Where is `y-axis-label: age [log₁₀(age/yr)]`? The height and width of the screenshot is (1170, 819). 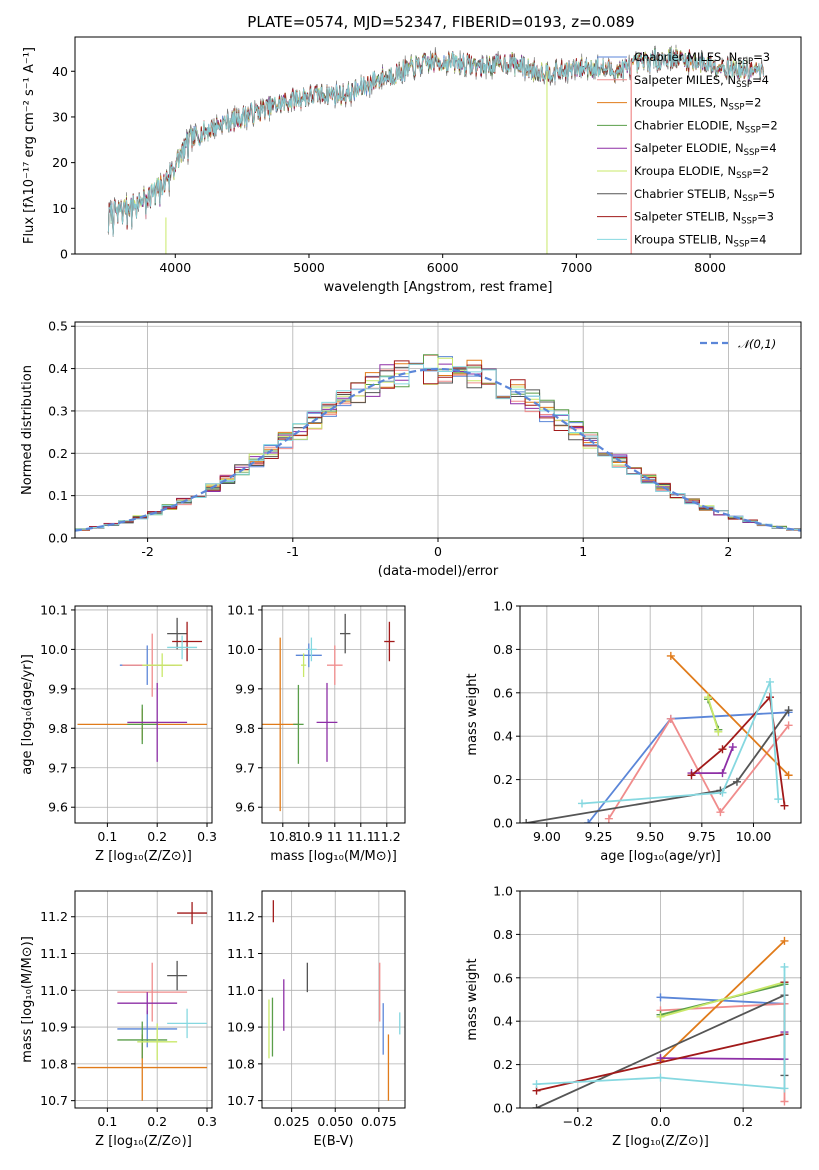
y-axis-label: age [log₁₀(age/yr)] is located at coordinates (27, 714).